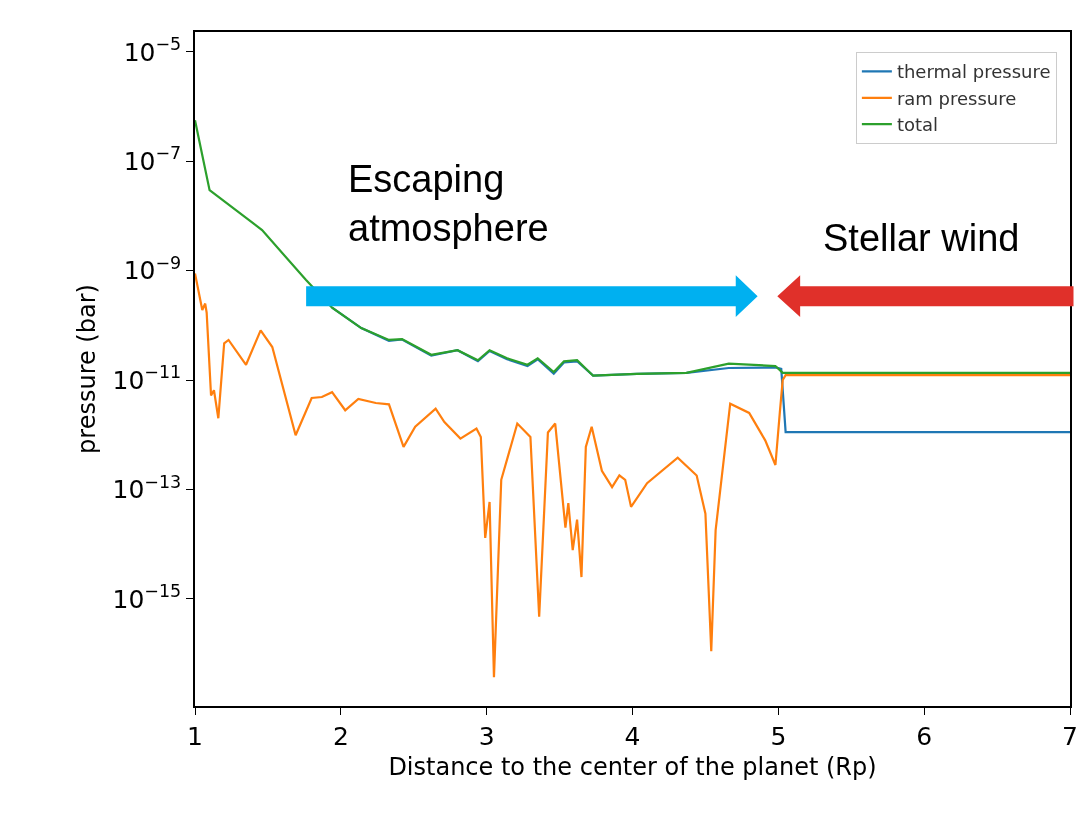 Image resolution: width=1090 pixels, height=827 pixels. What do you see at coordinates (632, 766) in the screenshot?
I see `x-axis-title: Distance to the center of the planet (Rp)` at bounding box center [632, 766].